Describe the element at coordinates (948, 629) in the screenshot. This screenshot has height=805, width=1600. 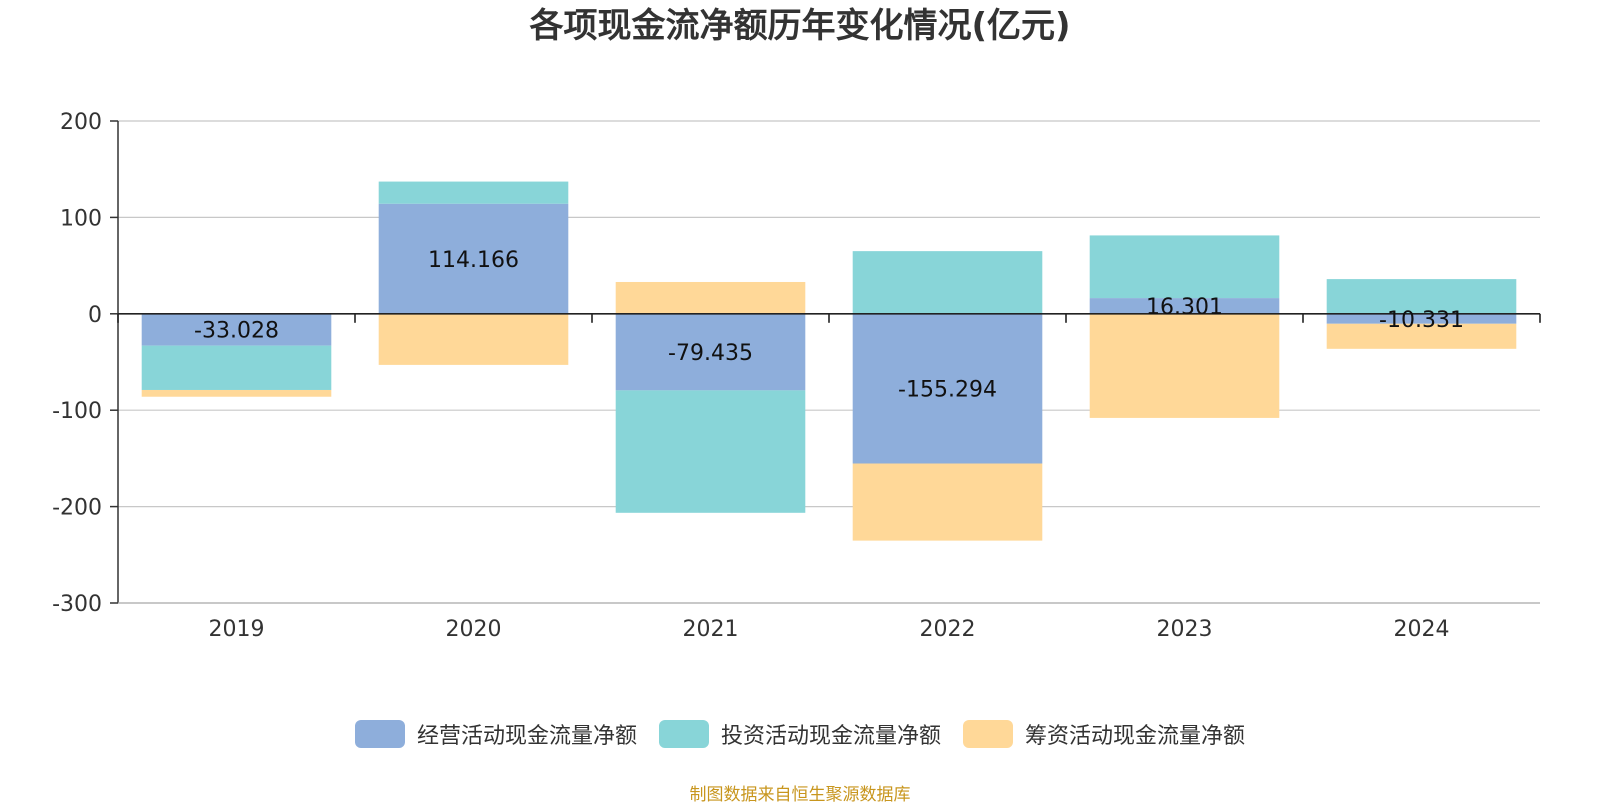
I see `x-tick-label: 2022` at that location.